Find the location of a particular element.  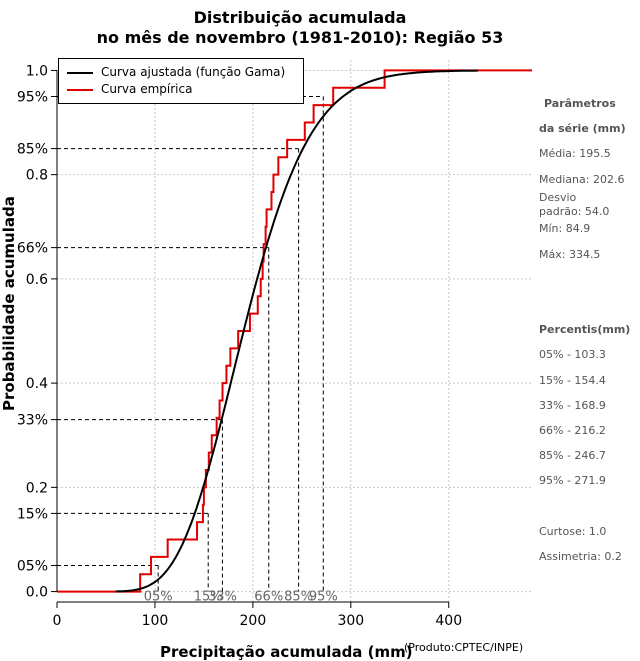

percentile-marker-label-66%: 66% is located at coordinates (268, 597).